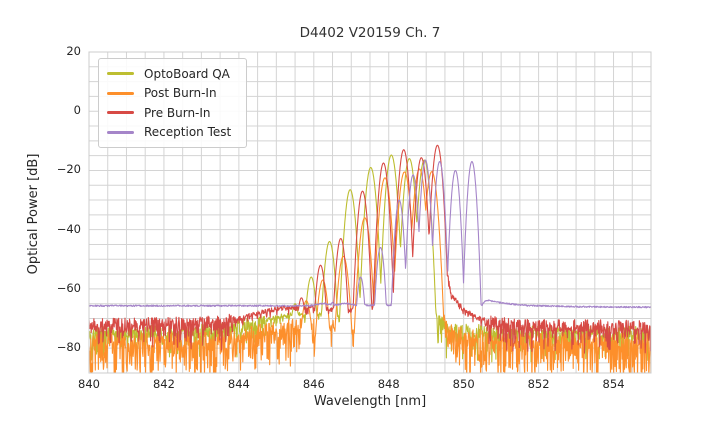 The height and width of the screenshot is (432, 720). What do you see at coordinates (68, 347) in the screenshot?
I see `y-tick-label: −80` at bounding box center [68, 347].